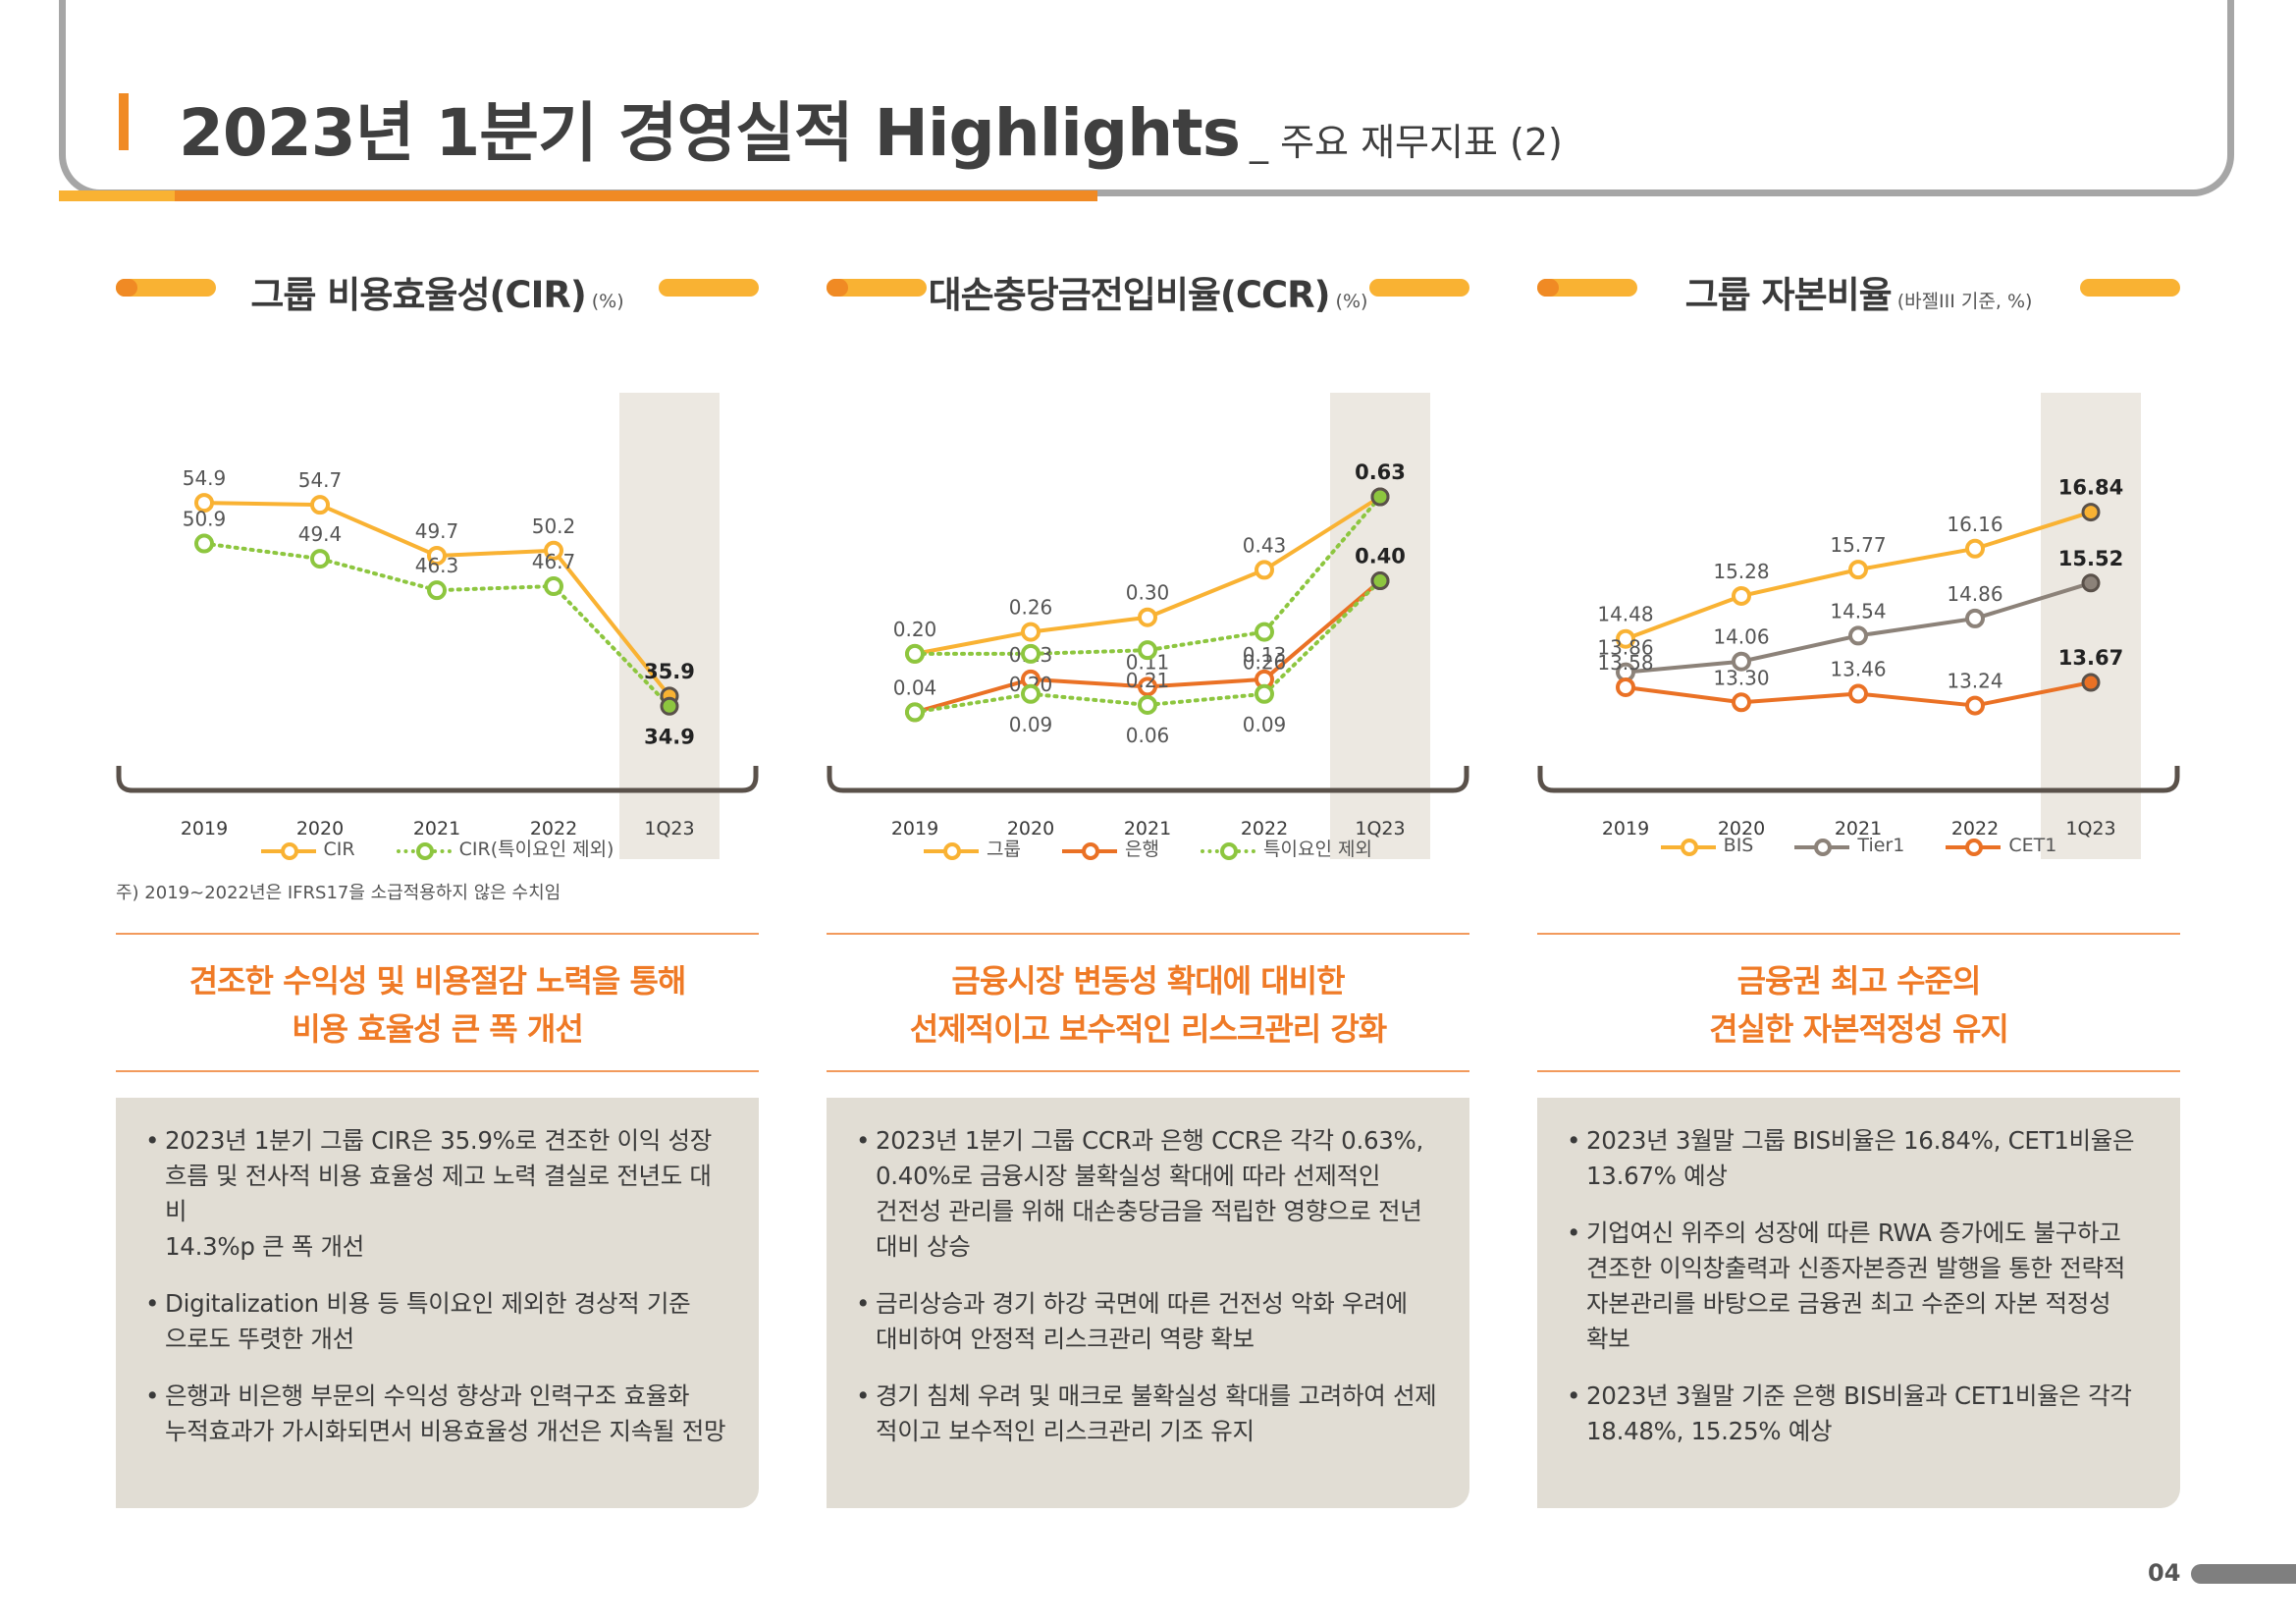 The width and height of the screenshot is (2296, 1624). Describe the element at coordinates (1849, 1303) in the screenshot. I see `bullet-line: 자본관리를 바탕으로 금융권 최고 수준의 자본 적정성` at that location.